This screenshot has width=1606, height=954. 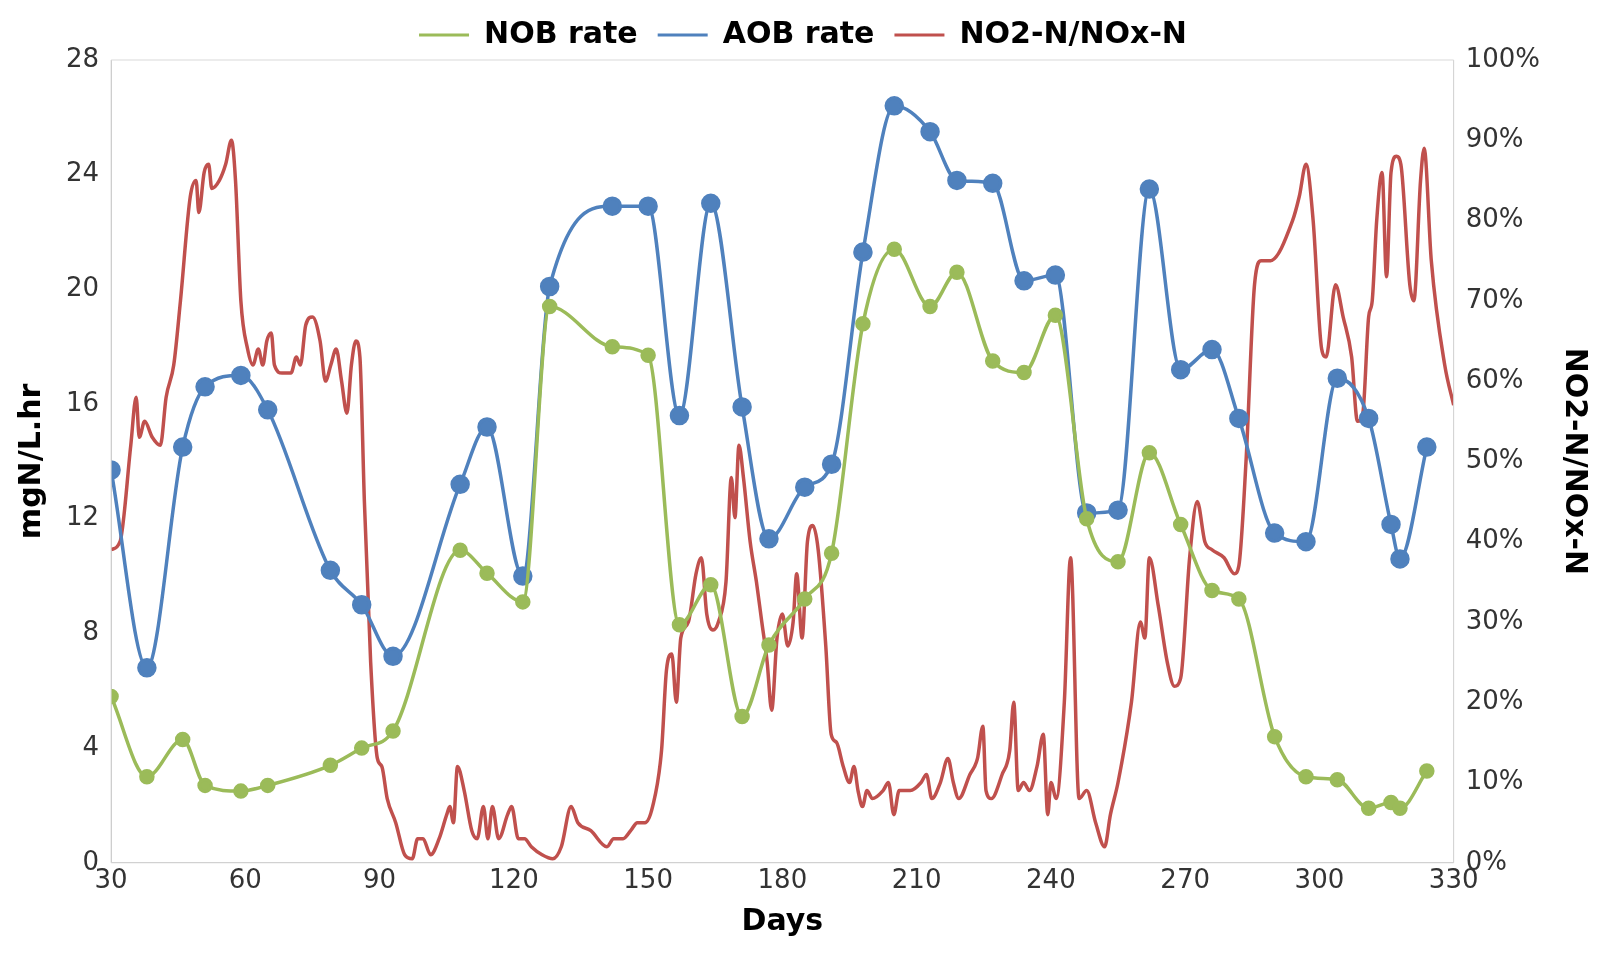 I want to click on y2-axis-title: NO2-N/NOx-N, so click(x=1577, y=461).